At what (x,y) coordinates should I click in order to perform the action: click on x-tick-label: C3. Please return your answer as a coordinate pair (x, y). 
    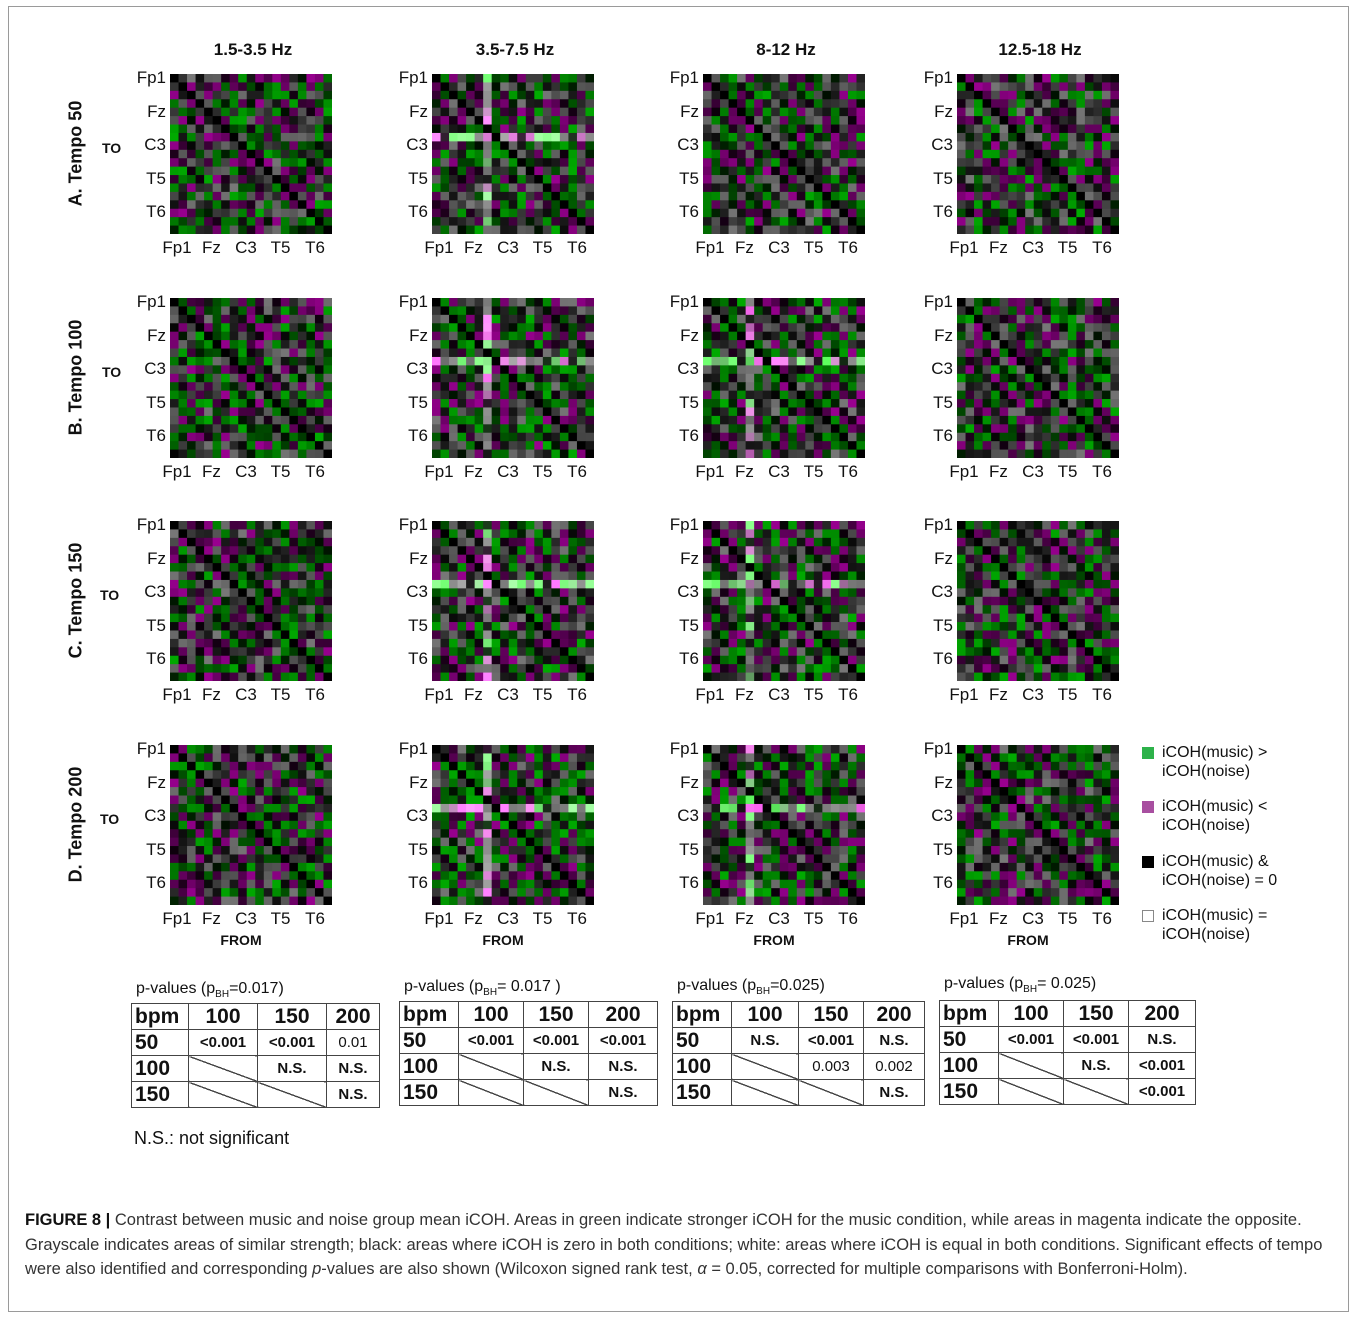
    Looking at the image, I should click on (779, 247).